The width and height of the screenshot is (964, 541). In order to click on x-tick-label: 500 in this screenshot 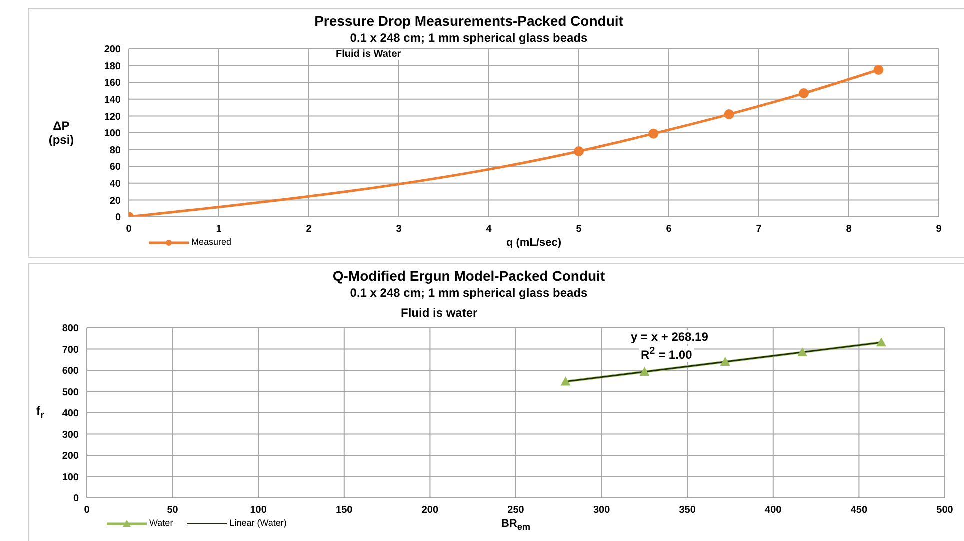, I will do `click(945, 510)`.